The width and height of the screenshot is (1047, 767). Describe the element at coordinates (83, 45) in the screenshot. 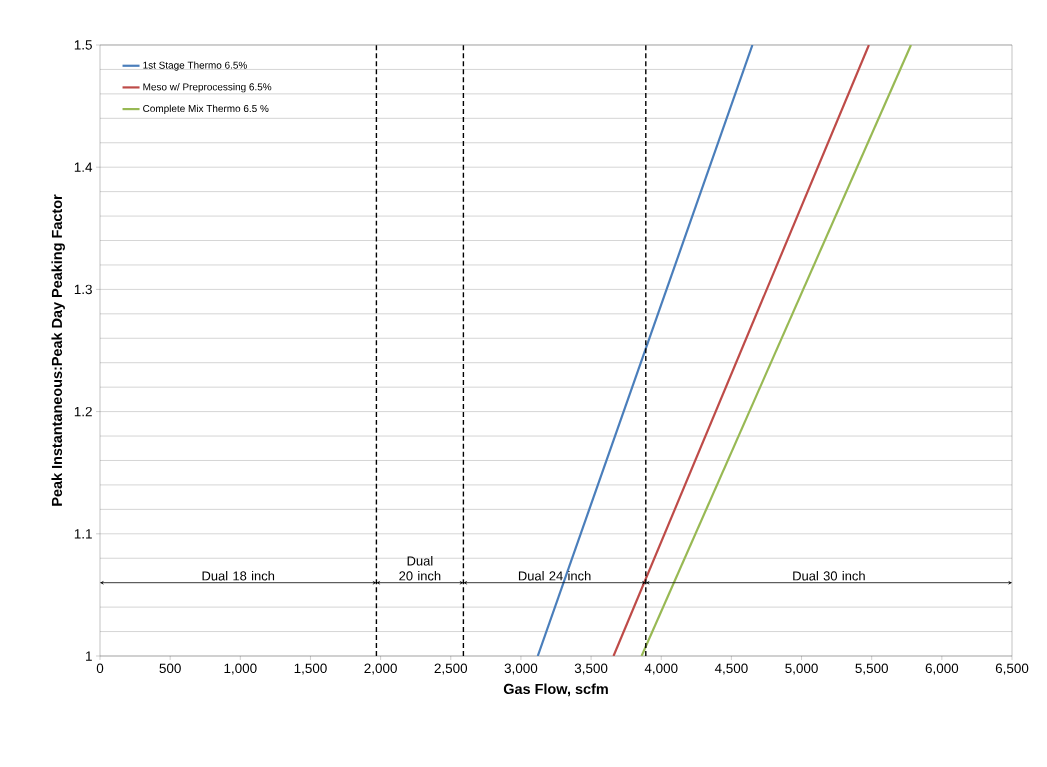

I see `y-tick-label: 1.5` at that location.